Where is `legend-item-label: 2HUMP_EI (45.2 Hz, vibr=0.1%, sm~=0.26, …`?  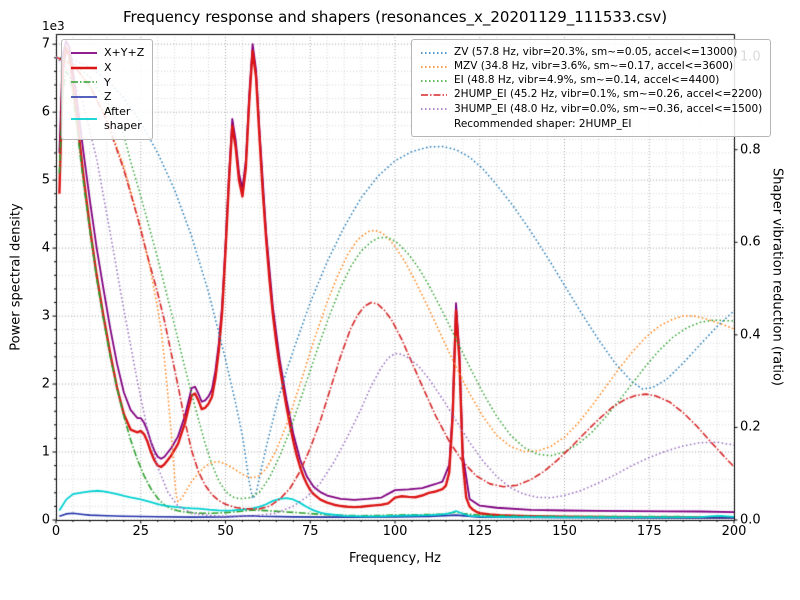 legend-item-label: 2HUMP_EI (45.2 Hz, vibr=0.1%, sm~=0.26, … is located at coordinates (608, 94).